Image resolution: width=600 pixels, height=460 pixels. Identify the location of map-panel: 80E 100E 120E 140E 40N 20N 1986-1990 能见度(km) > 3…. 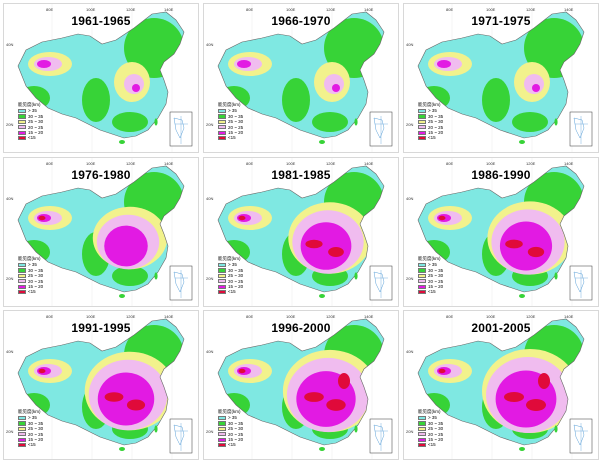
(501, 232).